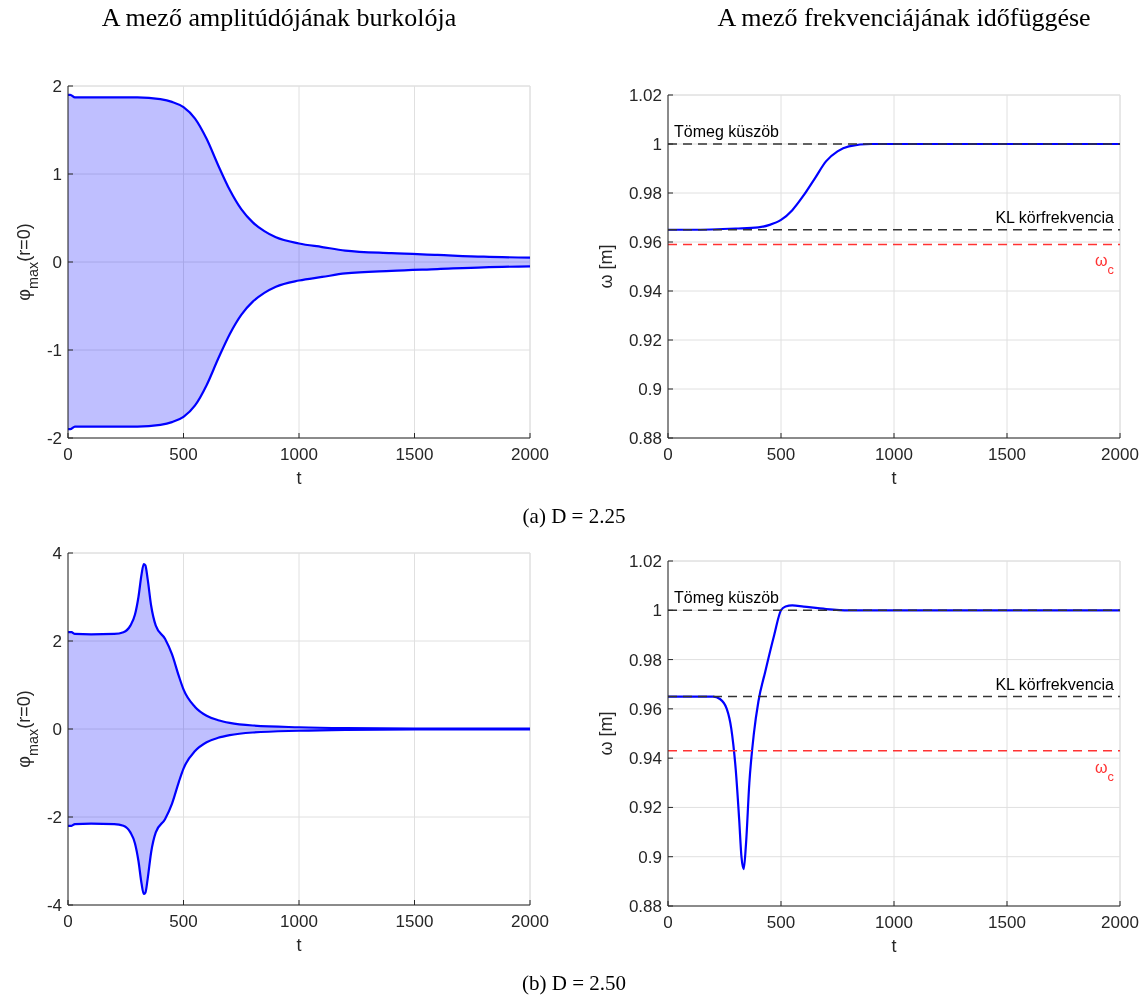 This screenshot has height=1008, width=1148. What do you see at coordinates (57, 553) in the screenshot?
I see `y-tick-label: 4` at bounding box center [57, 553].